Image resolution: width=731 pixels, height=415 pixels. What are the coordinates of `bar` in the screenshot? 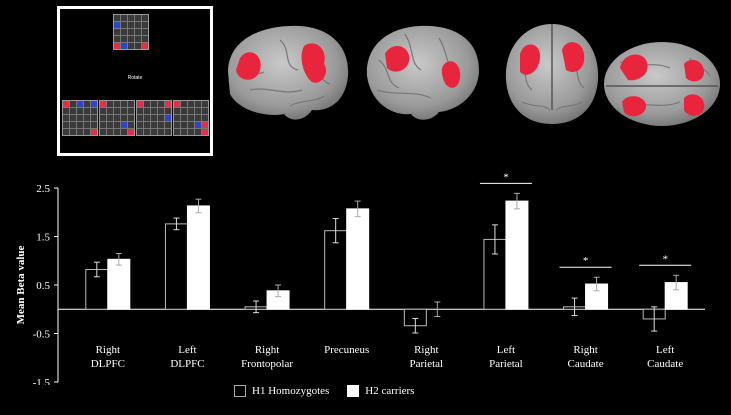 It's located at (517, 255).